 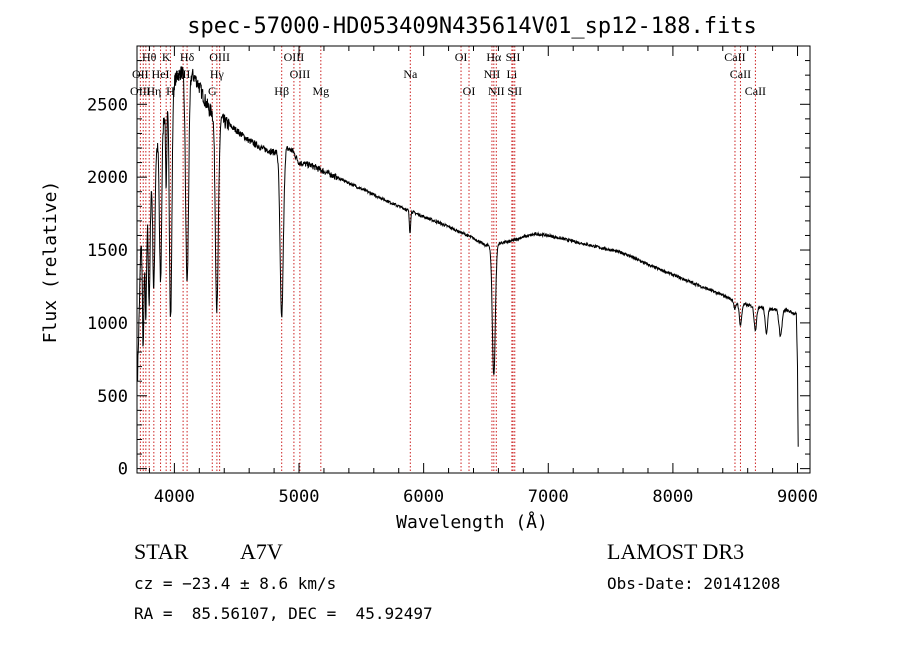 What do you see at coordinates (676, 551) in the screenshot?
I see `survey-name: LAMOST DR3` at bounding box center [676, 551].